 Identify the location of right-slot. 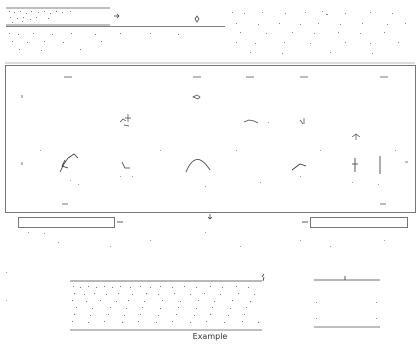
(359, 222).